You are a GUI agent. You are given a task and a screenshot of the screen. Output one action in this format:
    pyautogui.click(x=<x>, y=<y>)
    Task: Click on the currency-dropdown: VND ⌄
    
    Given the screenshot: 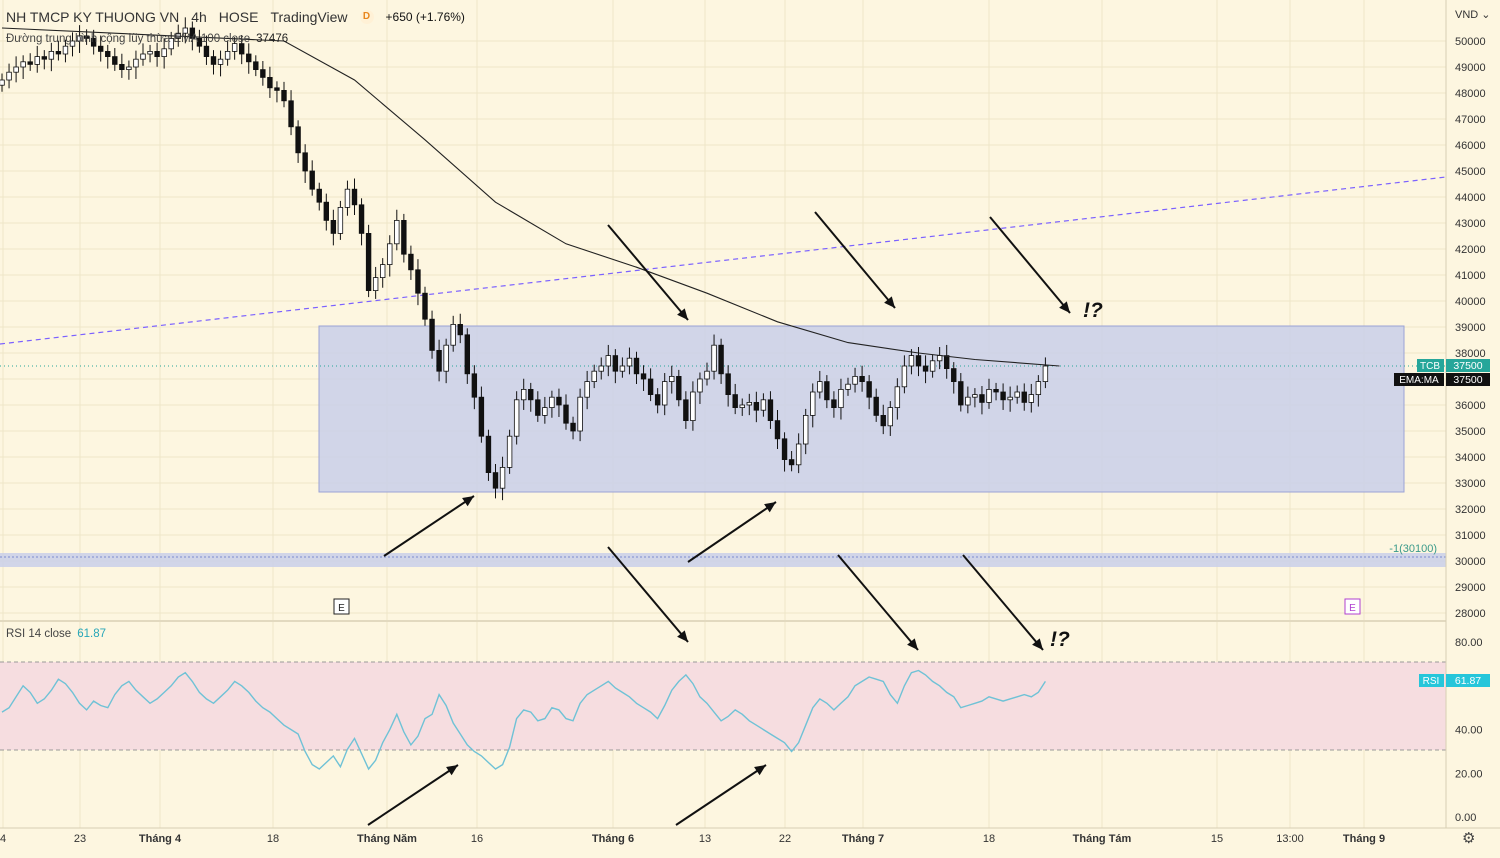 What is the action you would take?
    pyautogui.click(x=1473, y=14)
    